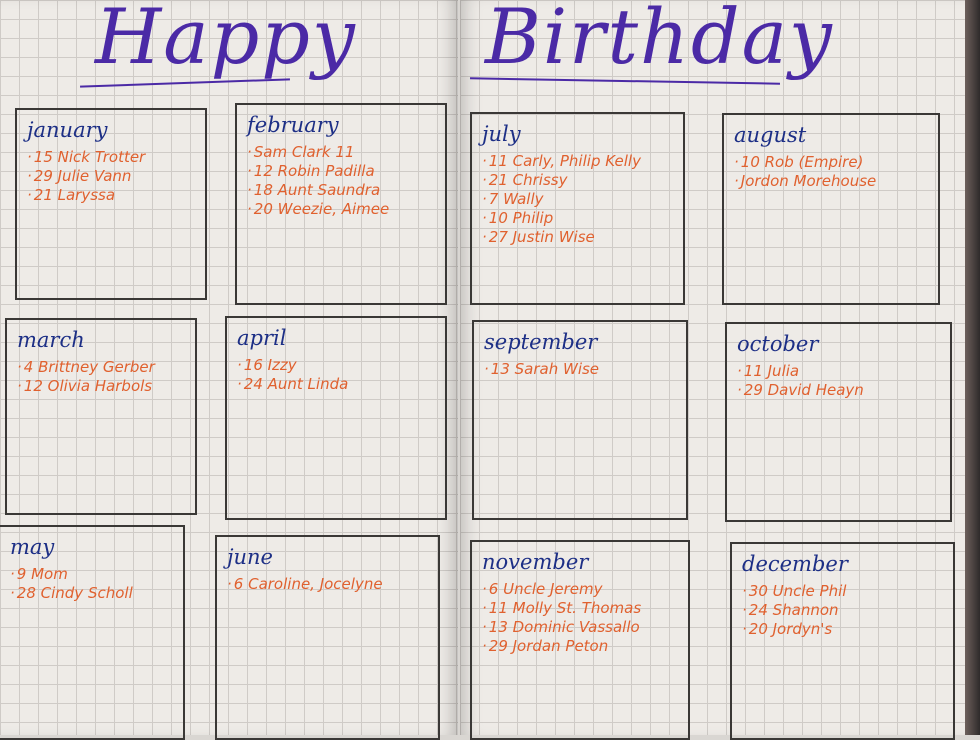  Describe the element at coordinates (51, 340) in the screenshot. I see `month-name: march` at that location.